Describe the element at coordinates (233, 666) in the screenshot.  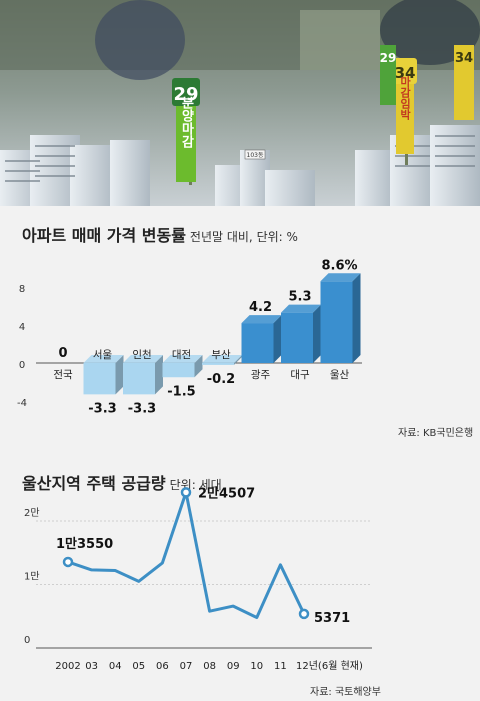
I see `line-xtick-label: 09` at that location.